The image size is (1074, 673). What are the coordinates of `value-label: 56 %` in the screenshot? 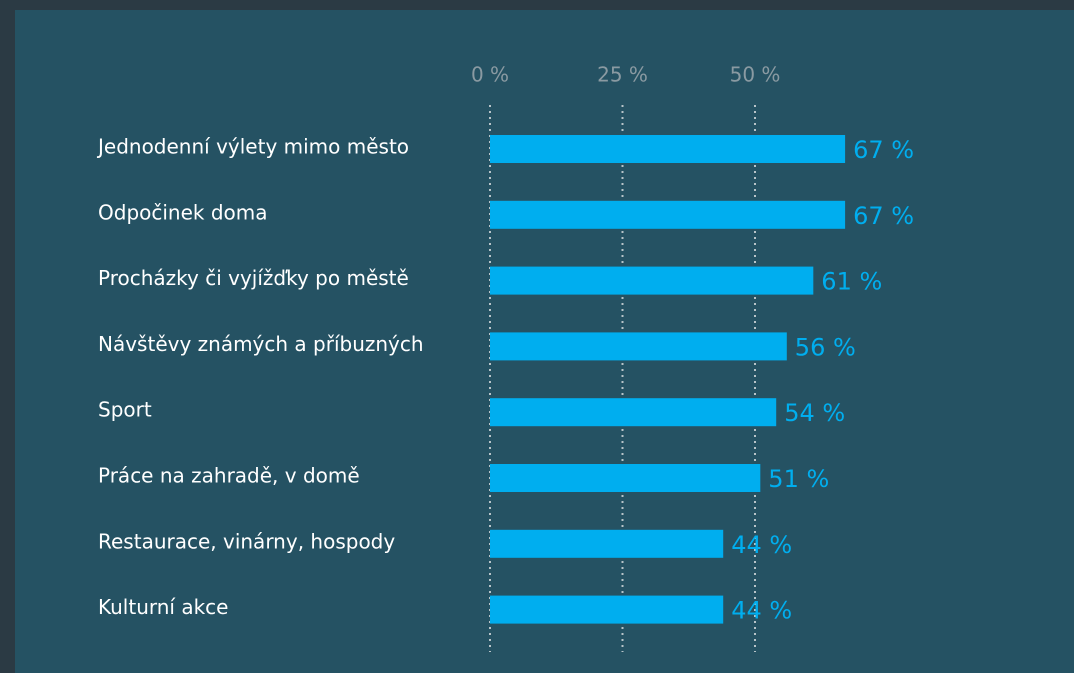 It's located at (825, 347).